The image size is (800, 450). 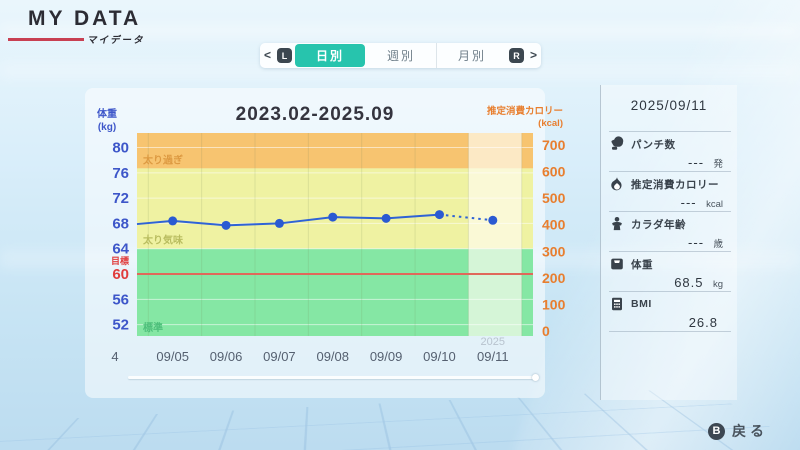 I want to click on x-tick-clipped: 4, so click(x=114, y=356).